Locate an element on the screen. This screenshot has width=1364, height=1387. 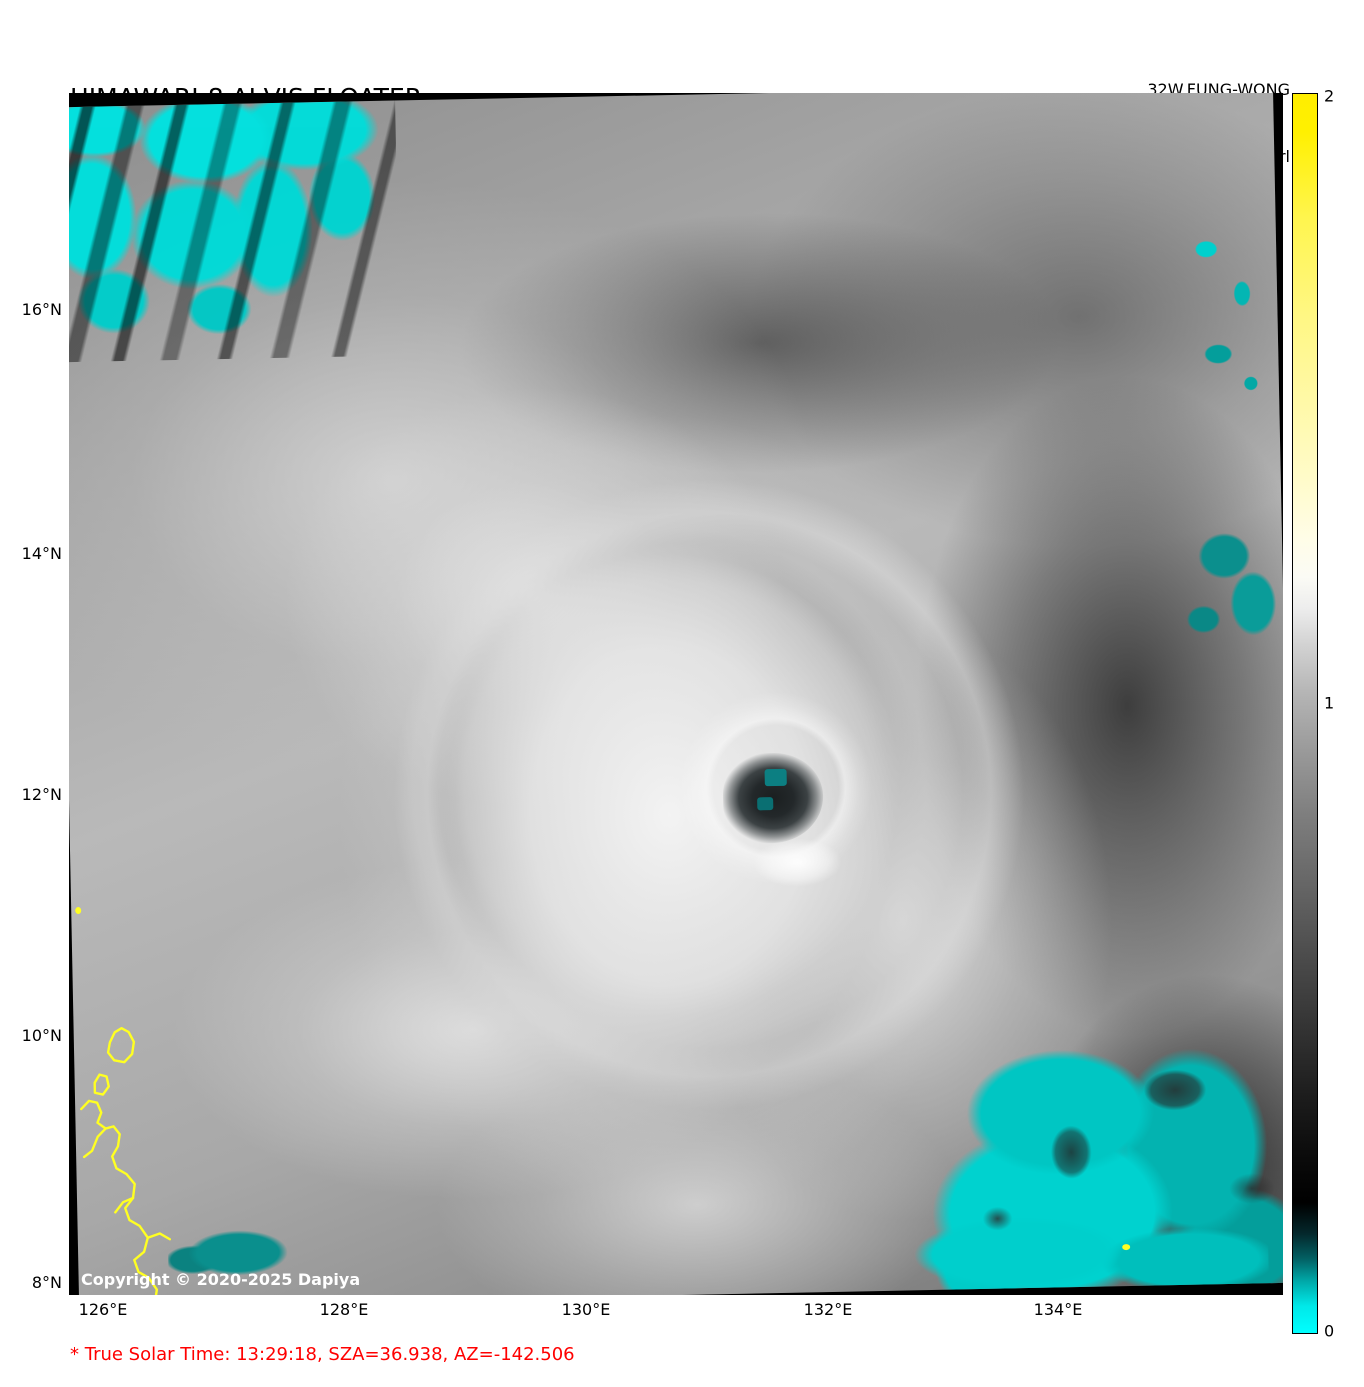
cloud-striations-northwest is located at coordinates (235, 231).